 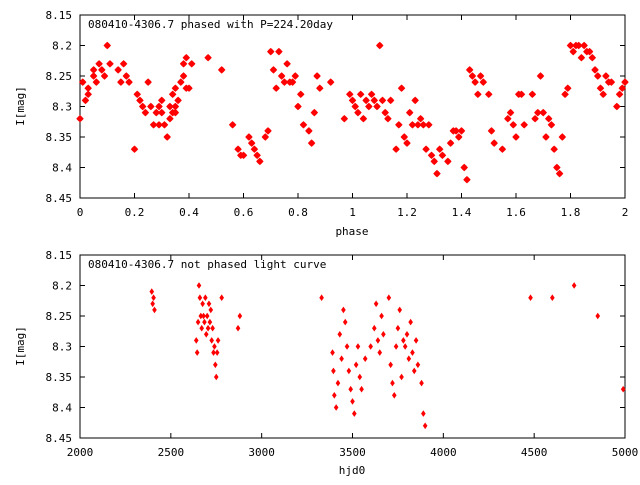 I want to click on phased-y-tick-label: 8.3, so click(x=62, y=107).